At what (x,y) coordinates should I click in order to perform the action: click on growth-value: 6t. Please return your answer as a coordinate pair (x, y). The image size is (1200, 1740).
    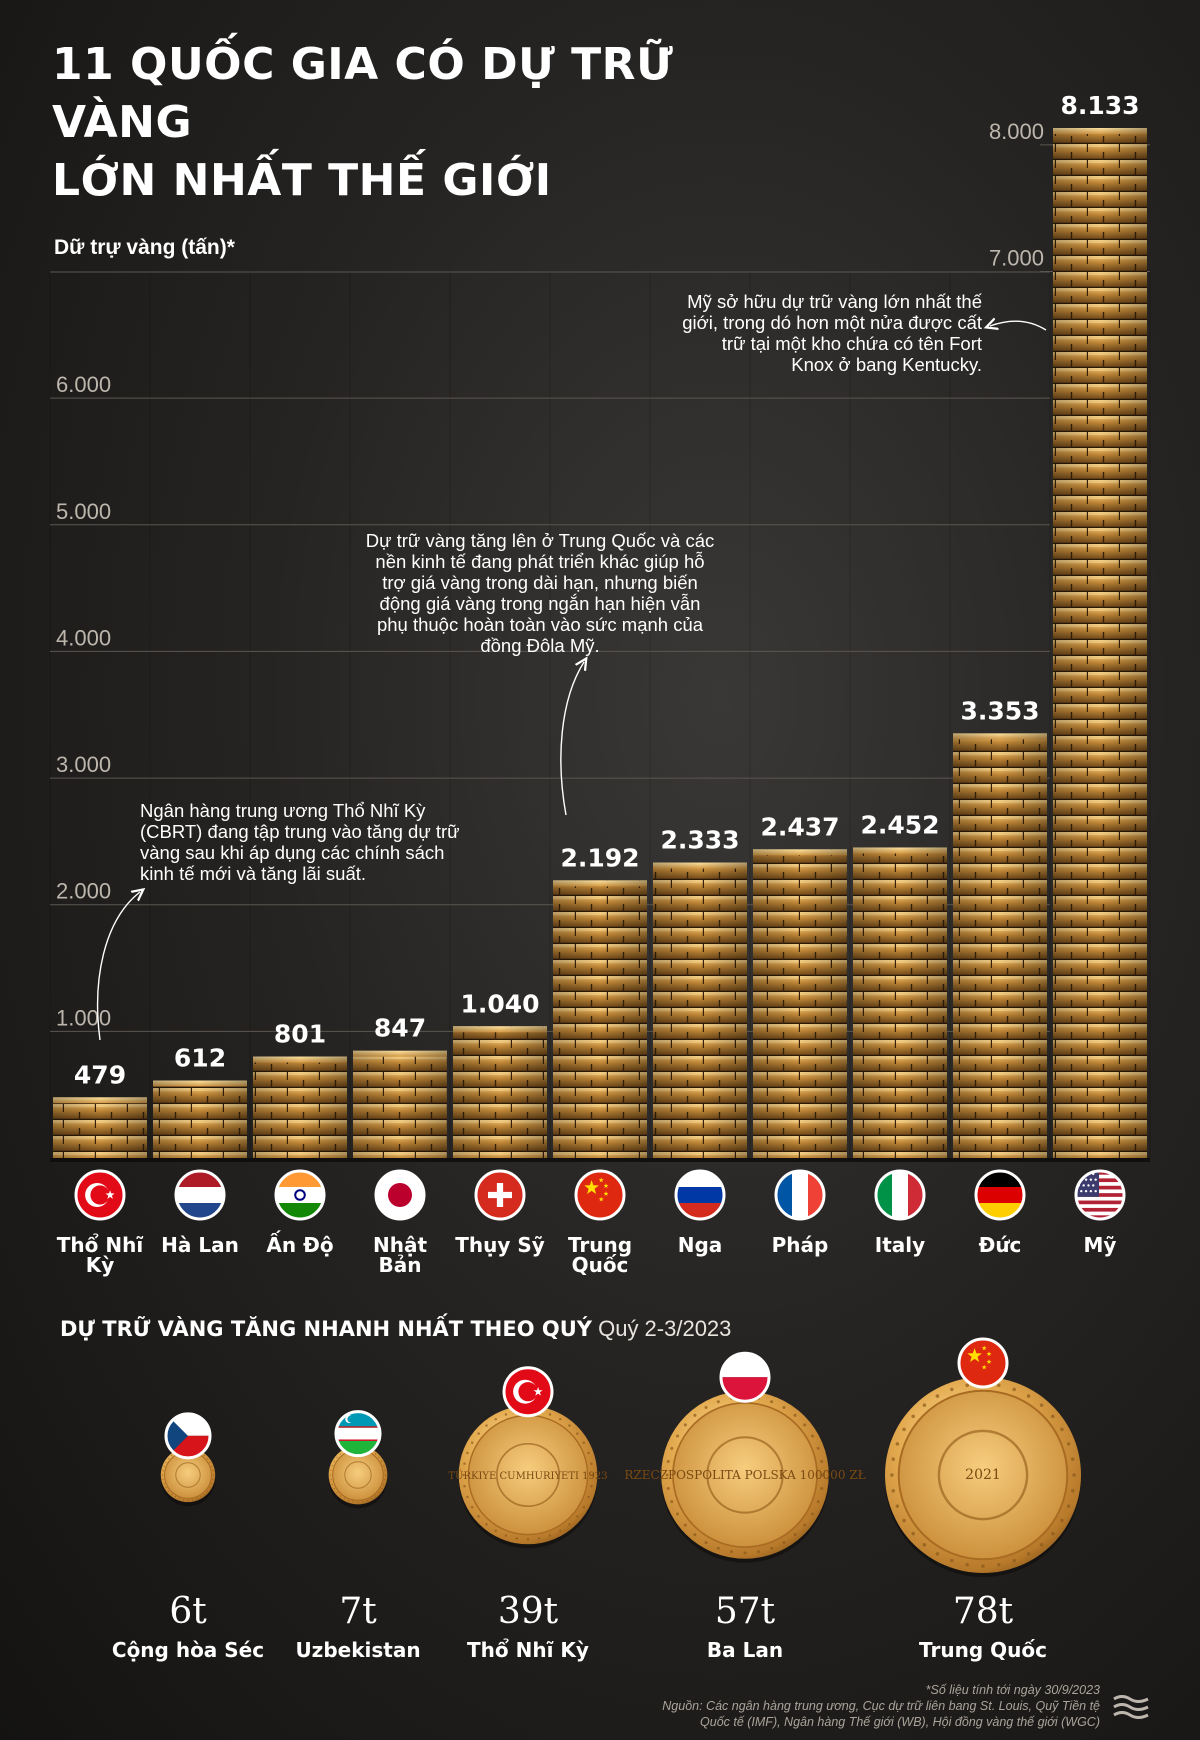
    Looking at the image, I should click on (188, 1611).